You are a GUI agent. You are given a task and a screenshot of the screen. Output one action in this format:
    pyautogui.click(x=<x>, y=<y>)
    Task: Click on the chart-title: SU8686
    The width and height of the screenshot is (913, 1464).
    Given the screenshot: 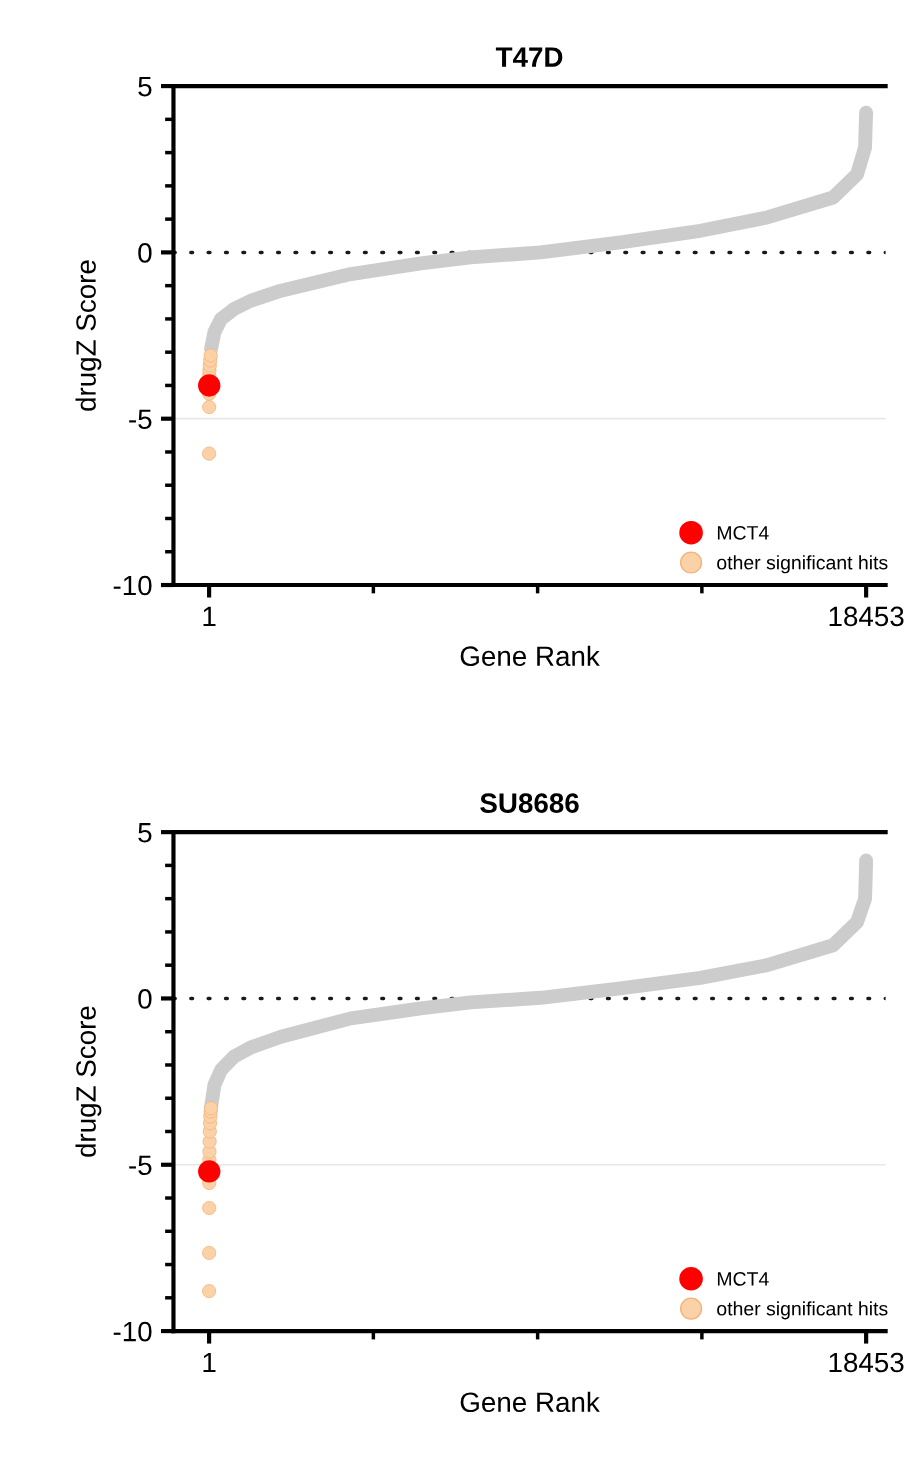 What is the action you would take?
    pyautogui.click(x=529, y=803)
    